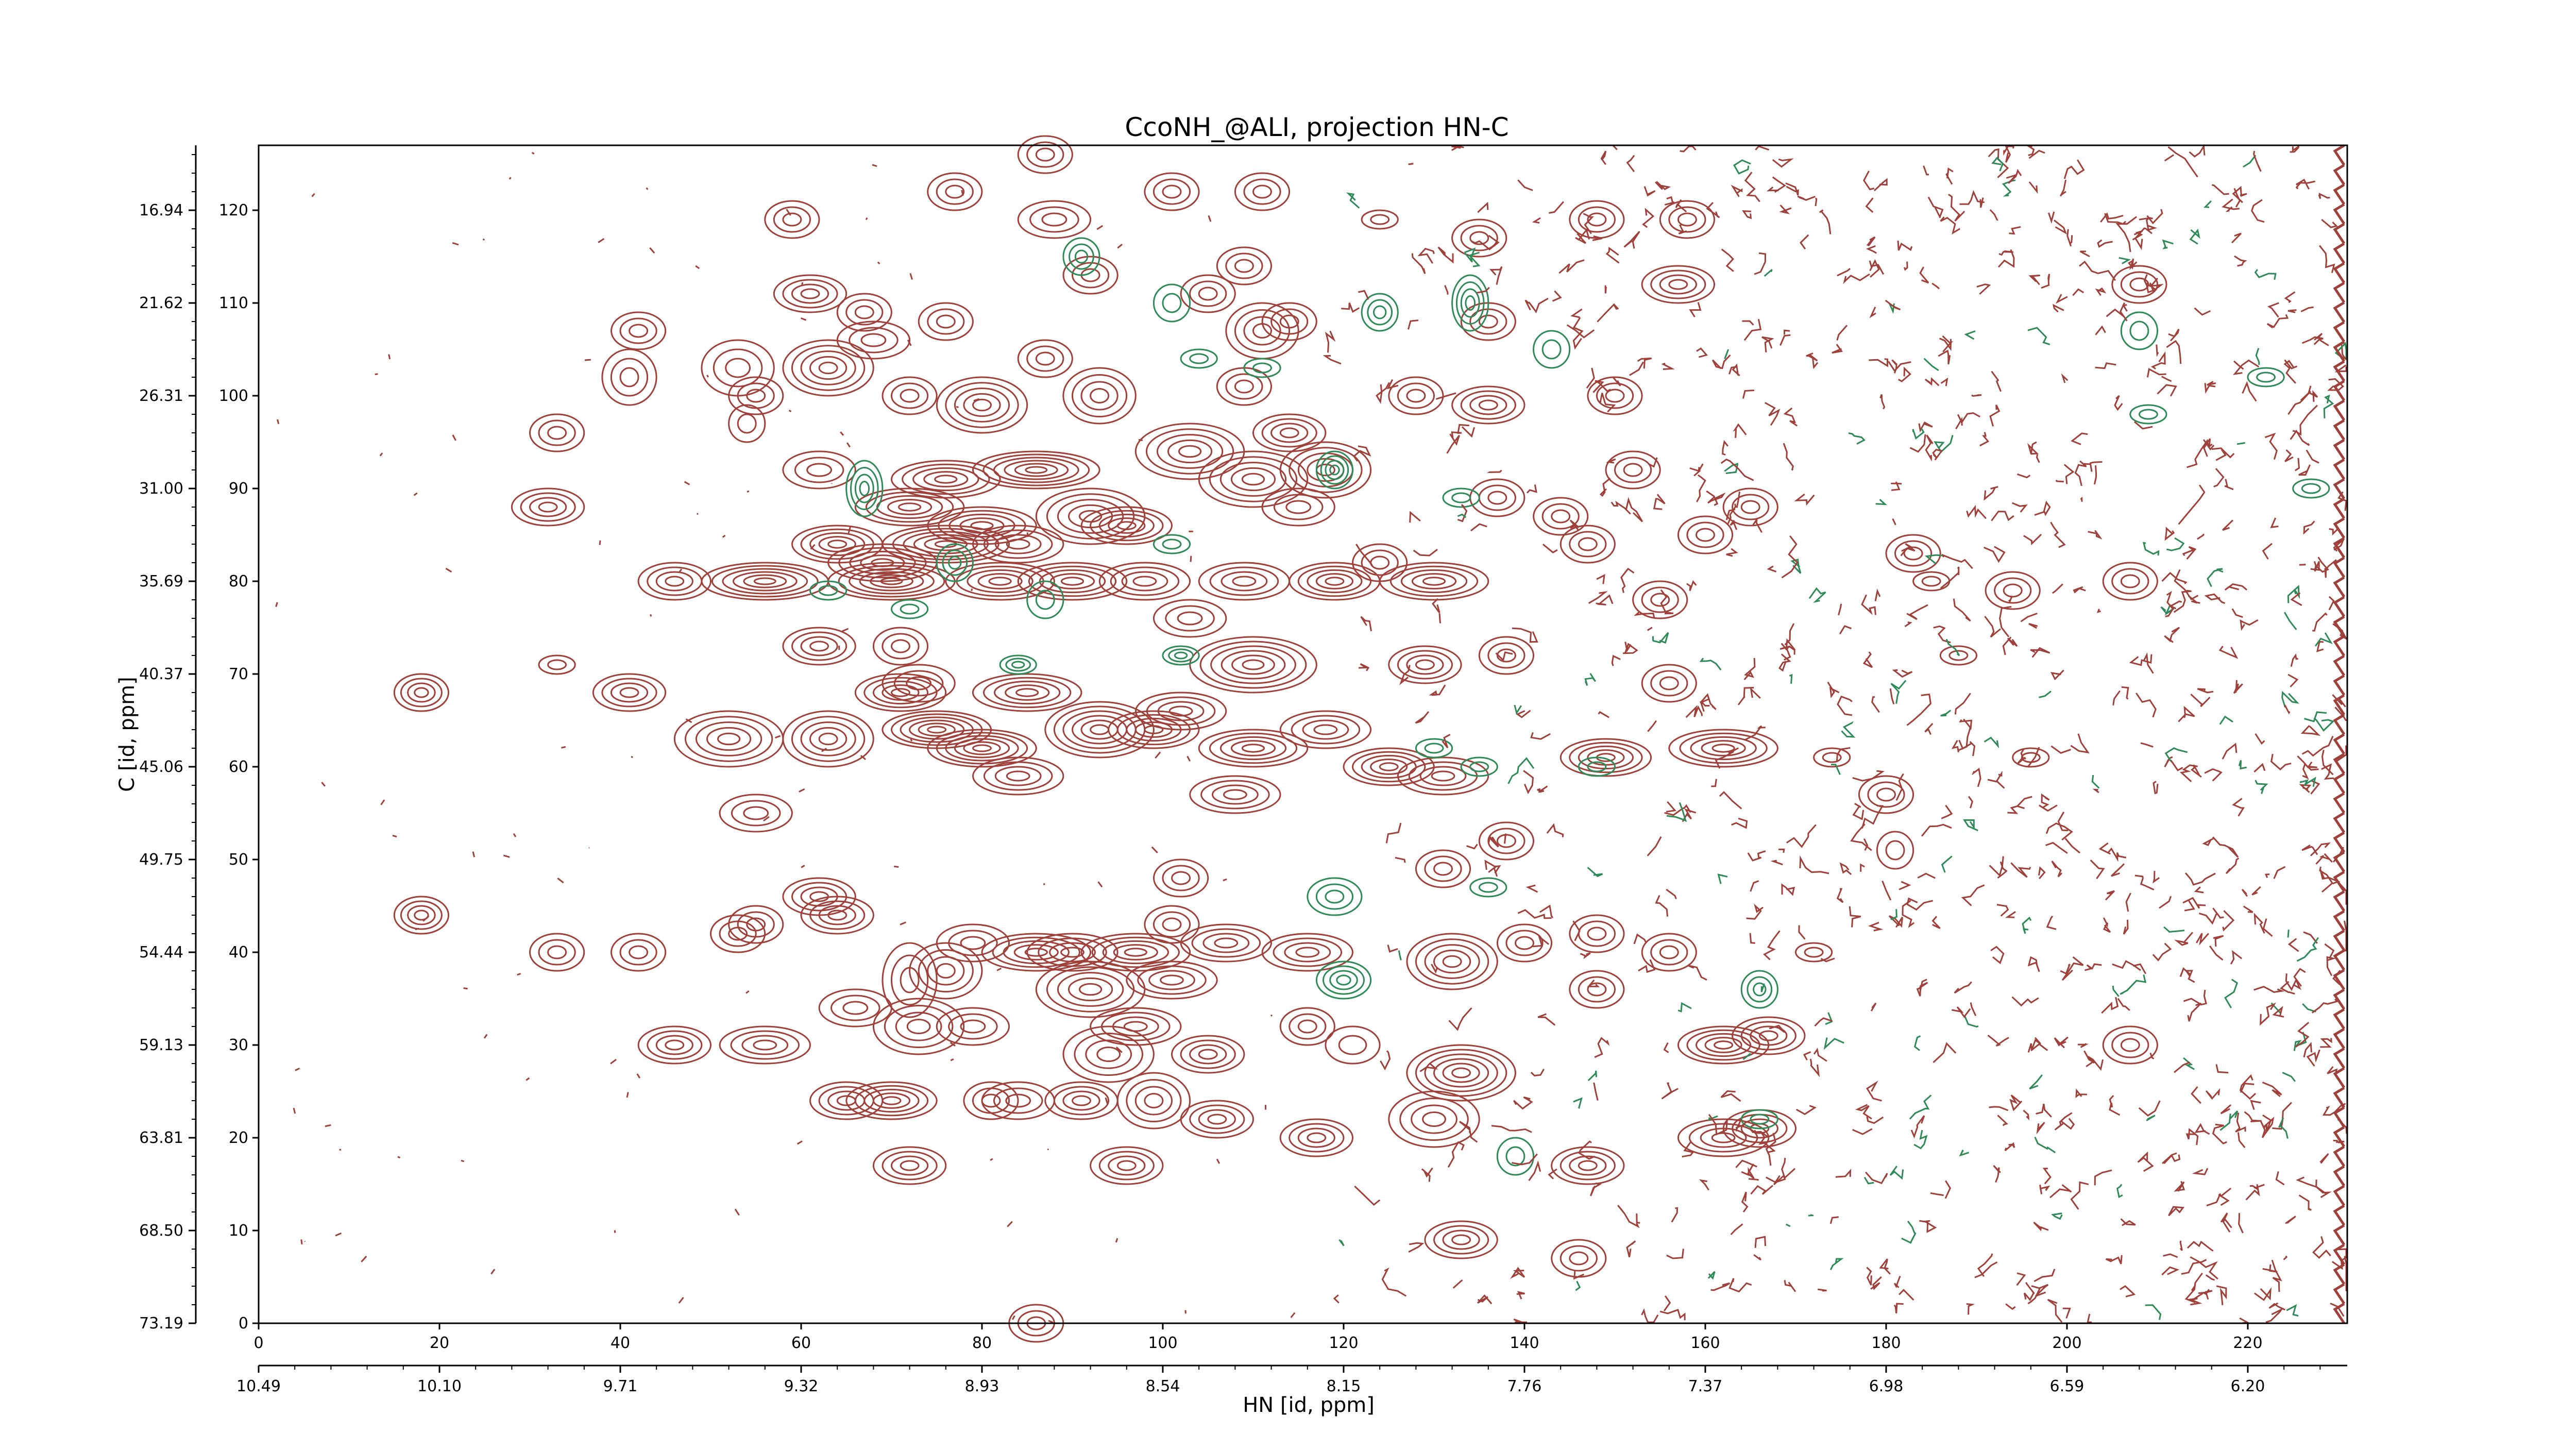 This screenshot has width=2576, height=1449. What do you see at coordinates (238, 952) in the screenshot?
I see `y-tick-label: 40` at bounding box center [238, 952].